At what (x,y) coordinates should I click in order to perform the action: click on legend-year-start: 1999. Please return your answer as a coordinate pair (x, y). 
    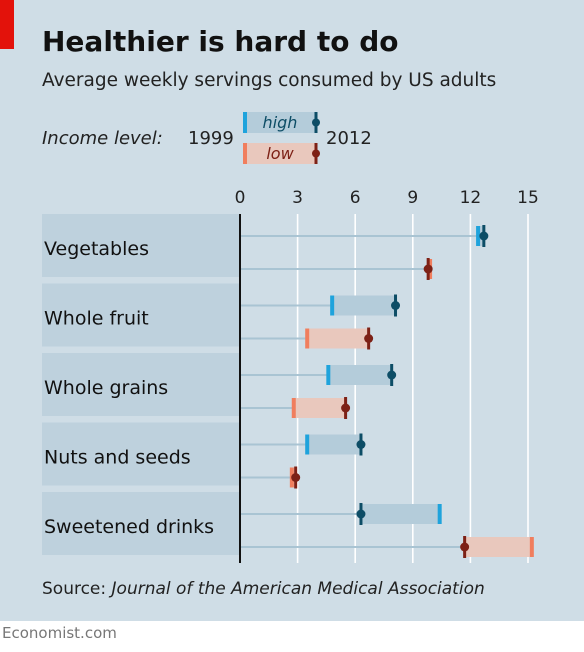
    Looking at the image, I should click on (211, 138).